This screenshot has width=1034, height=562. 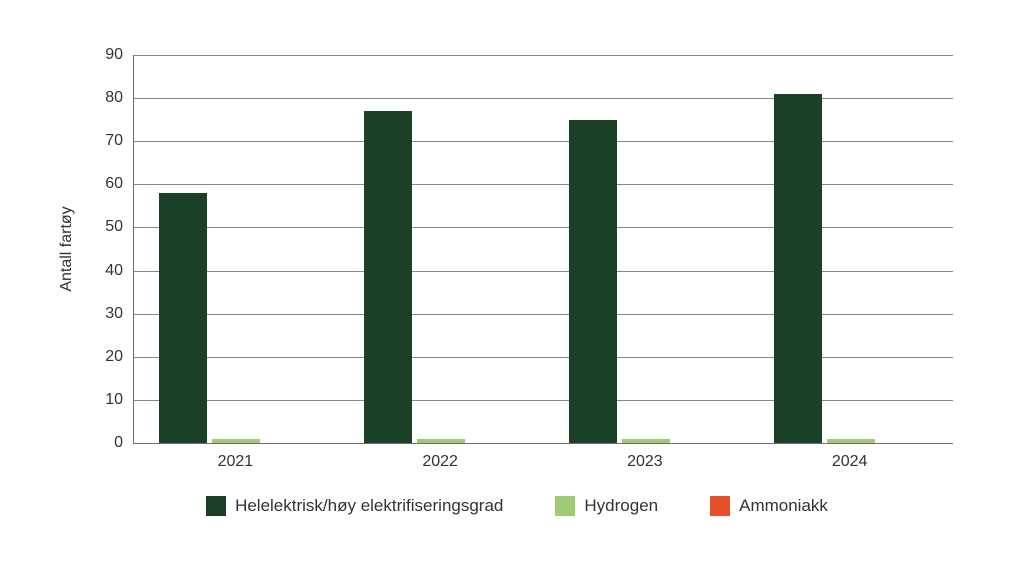 What do you see at coordinates (388, 277) in the screenshot?
I see `bar-series0-2022` at bounding box center [388, 277].